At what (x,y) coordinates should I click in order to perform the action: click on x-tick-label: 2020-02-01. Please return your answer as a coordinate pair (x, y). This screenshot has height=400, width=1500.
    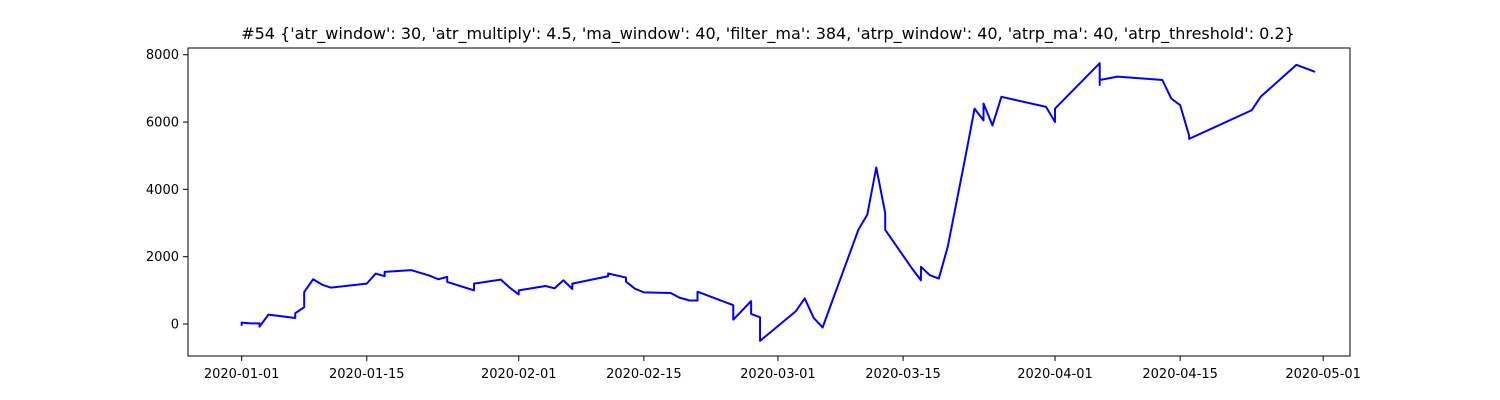
    Looking at the image, I should click on (519, 374).